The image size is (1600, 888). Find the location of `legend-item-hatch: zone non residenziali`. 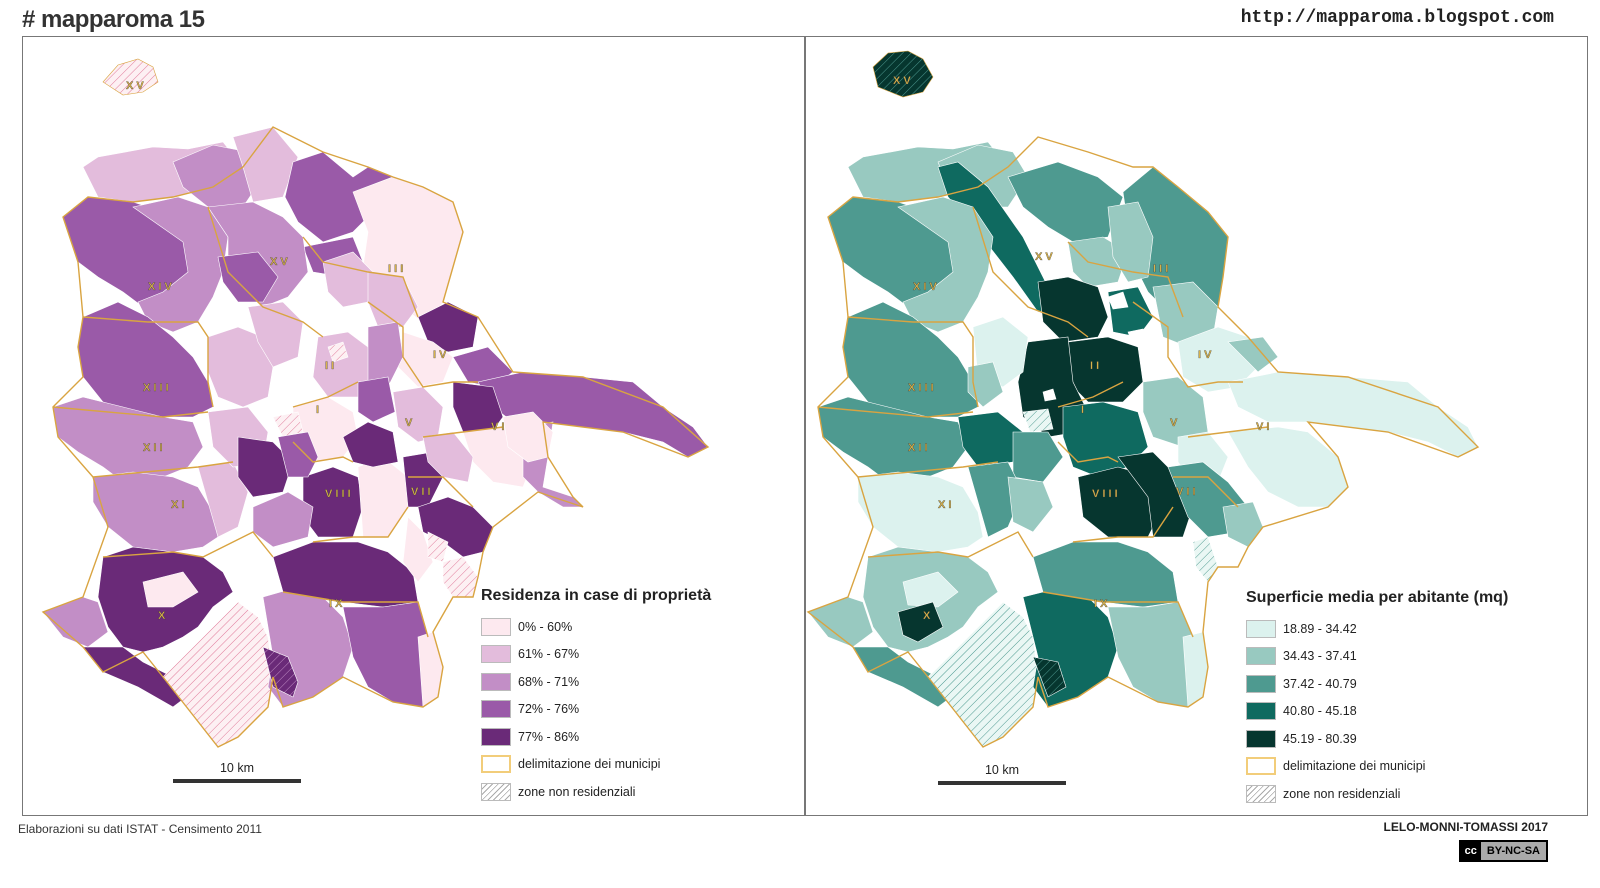

legend-item-hatch: zone non residenziali is located at coordinates (596, 792).